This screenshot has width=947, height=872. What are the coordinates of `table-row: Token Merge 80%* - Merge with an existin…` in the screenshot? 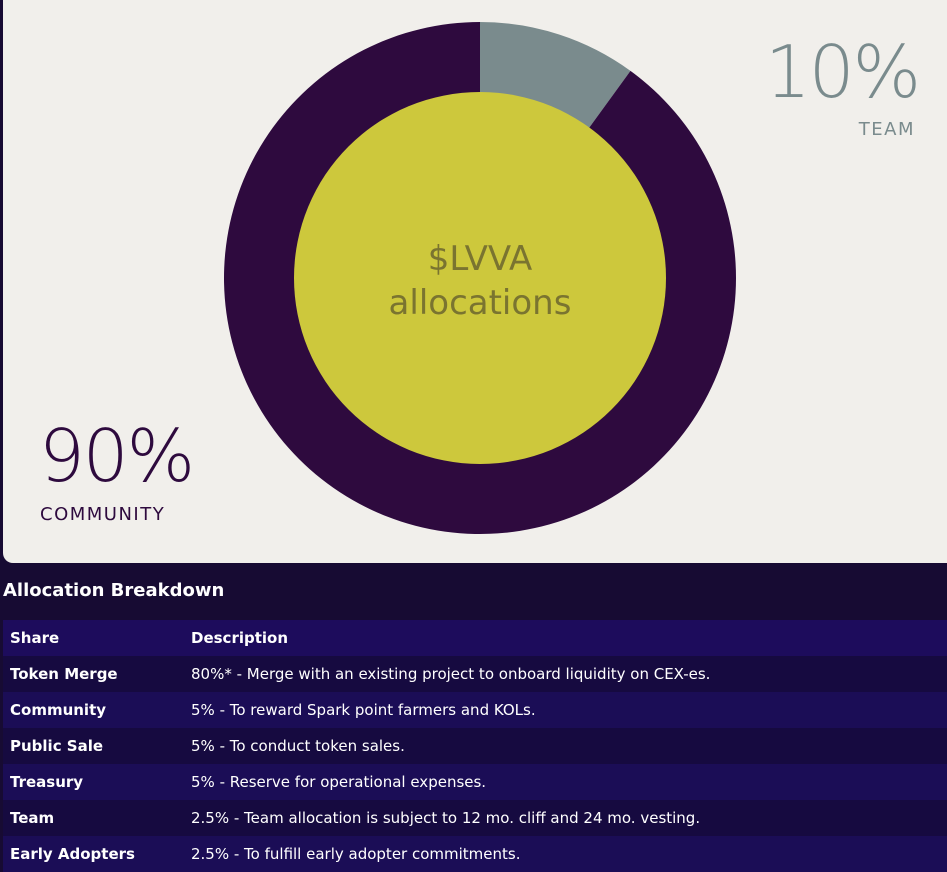 It's located at (475, 674).